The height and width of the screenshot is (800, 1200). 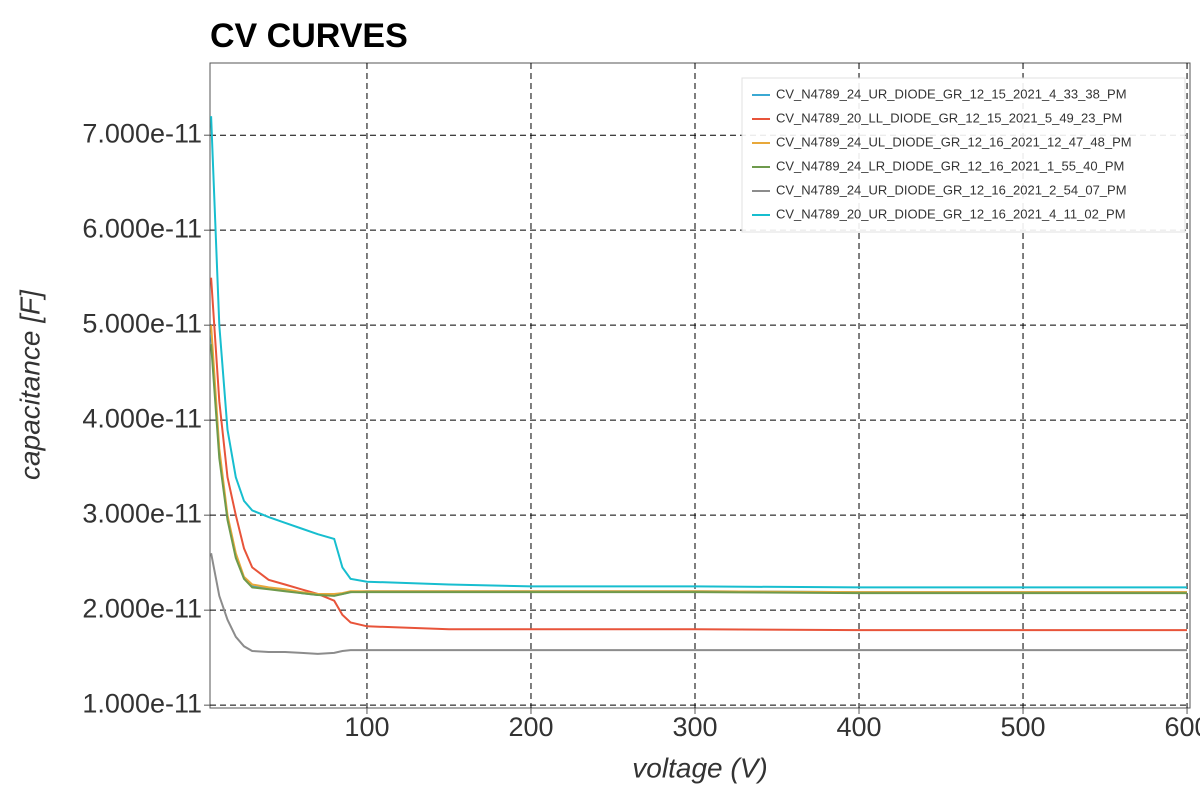 What do you see at coordinates (142, 513) in the screenshot?
I see `y-tick-label: 3.000e-11` at bounding box center [142, 513].